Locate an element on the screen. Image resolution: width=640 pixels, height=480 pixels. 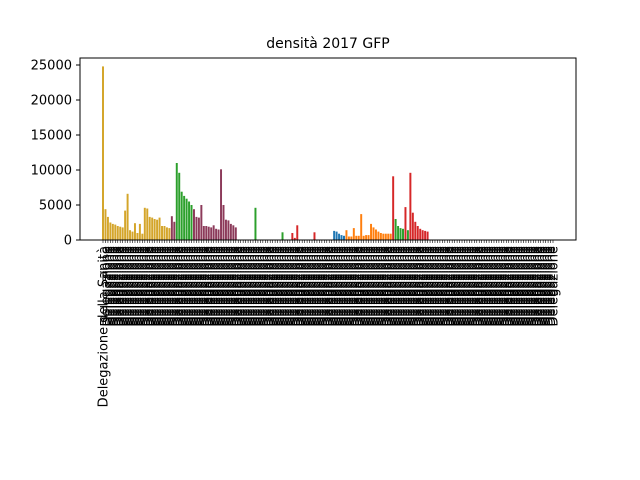
y-tick-label: 5000 is located at coordinates (55, 206).